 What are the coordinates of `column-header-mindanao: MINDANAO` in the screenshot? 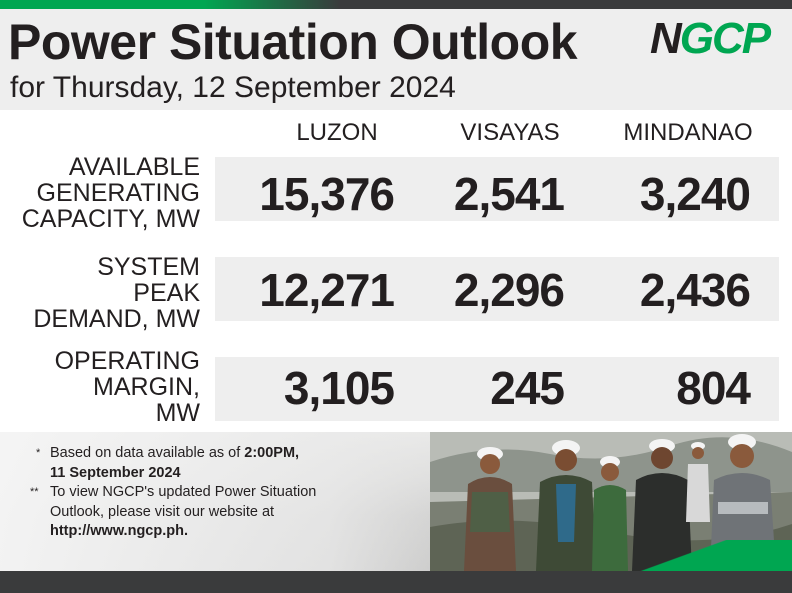 It's located at (688, 132).